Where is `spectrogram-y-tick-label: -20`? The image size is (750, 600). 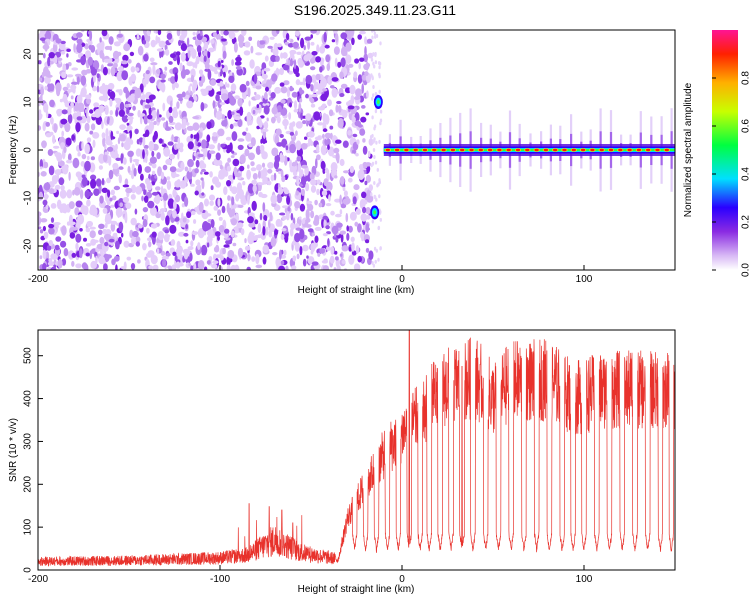 spectrogram-y-tick-label: -20 is located at coordinates (28, 245).